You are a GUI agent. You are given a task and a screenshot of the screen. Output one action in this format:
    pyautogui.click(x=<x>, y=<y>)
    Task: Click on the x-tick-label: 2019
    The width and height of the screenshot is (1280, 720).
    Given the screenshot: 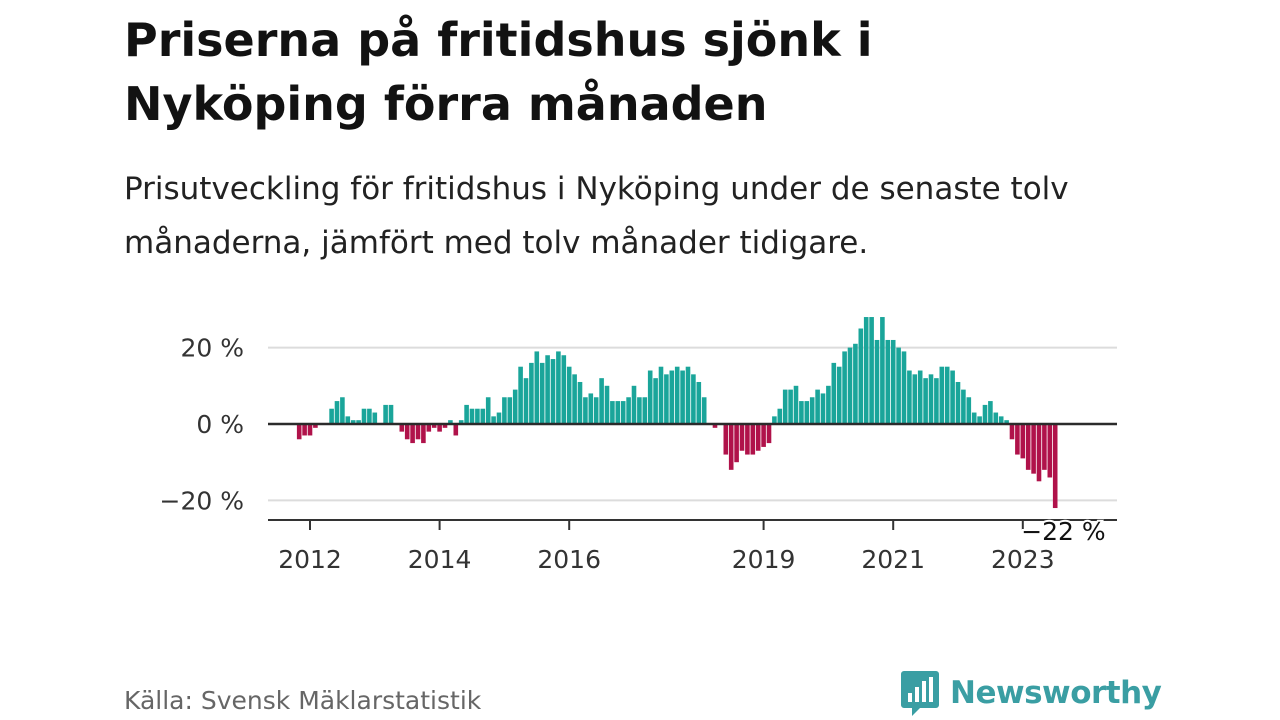 What is the action you would take?
    pyautogui.click(x=764, y=559)
    